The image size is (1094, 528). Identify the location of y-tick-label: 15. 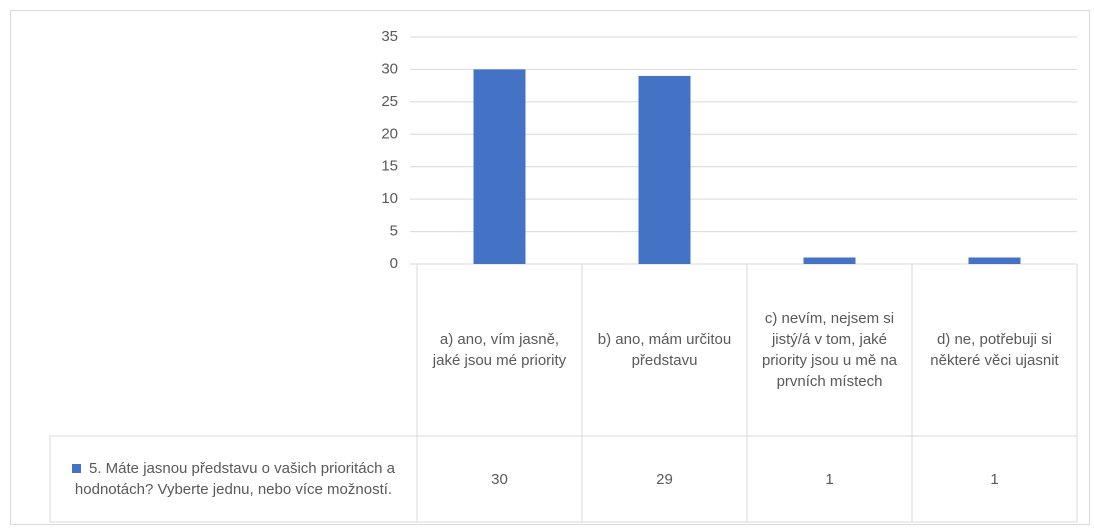
(389, 166).